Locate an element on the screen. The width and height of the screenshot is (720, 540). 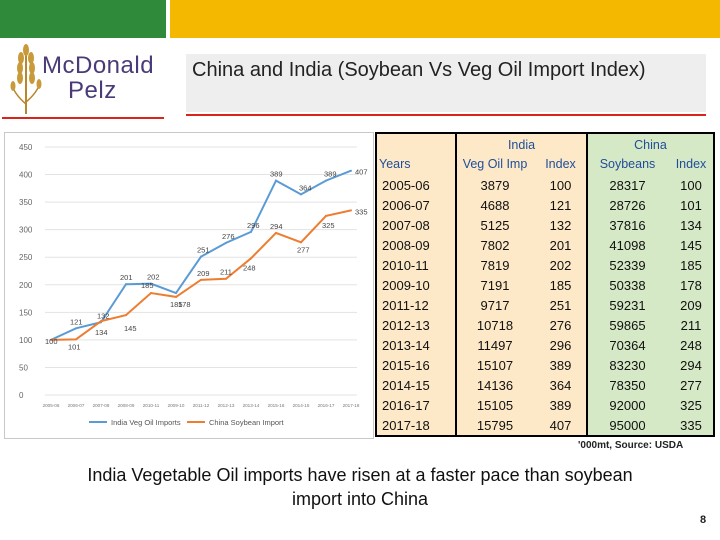
data-label: 251 is located at coordinates (203, 250).